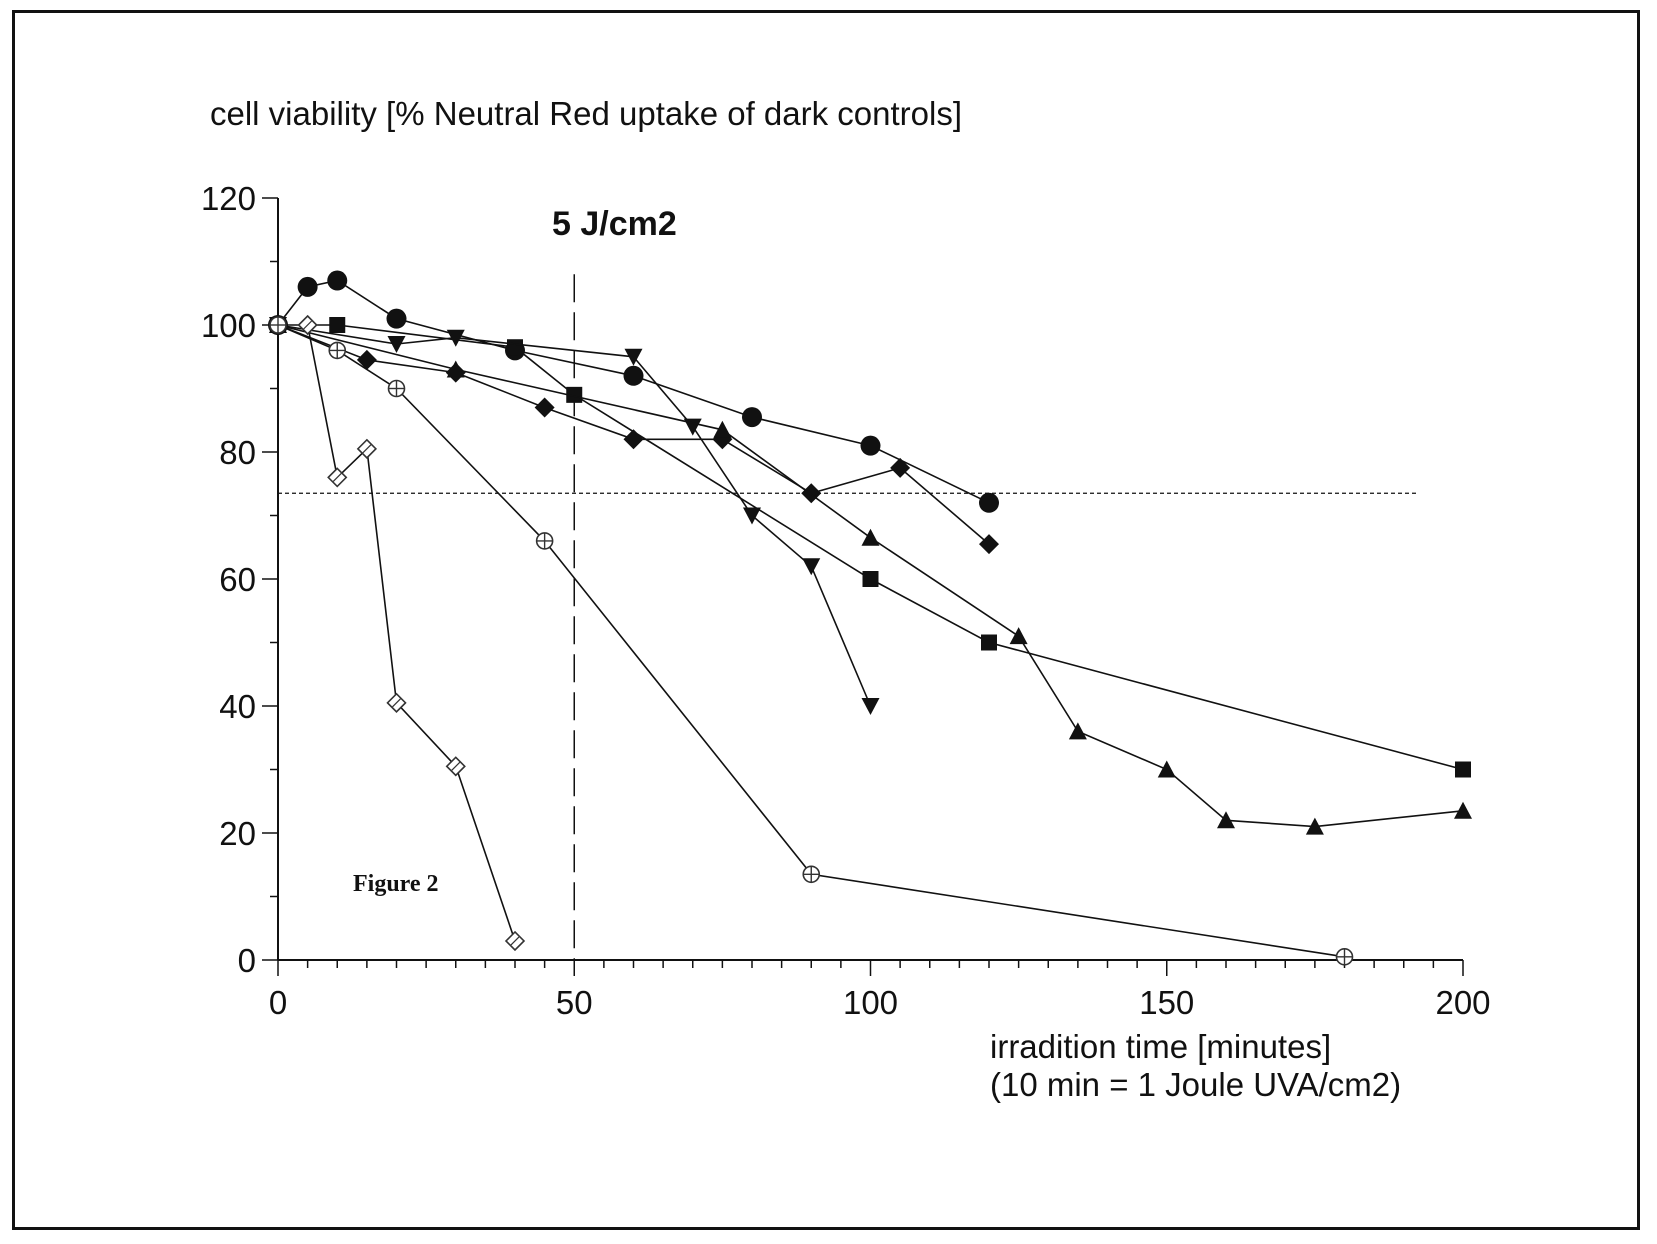 The height and width of the screenshot is (1244, 1657). I want to click on annotation-5jcm2: 5 J/cm2, so click(614, 224).